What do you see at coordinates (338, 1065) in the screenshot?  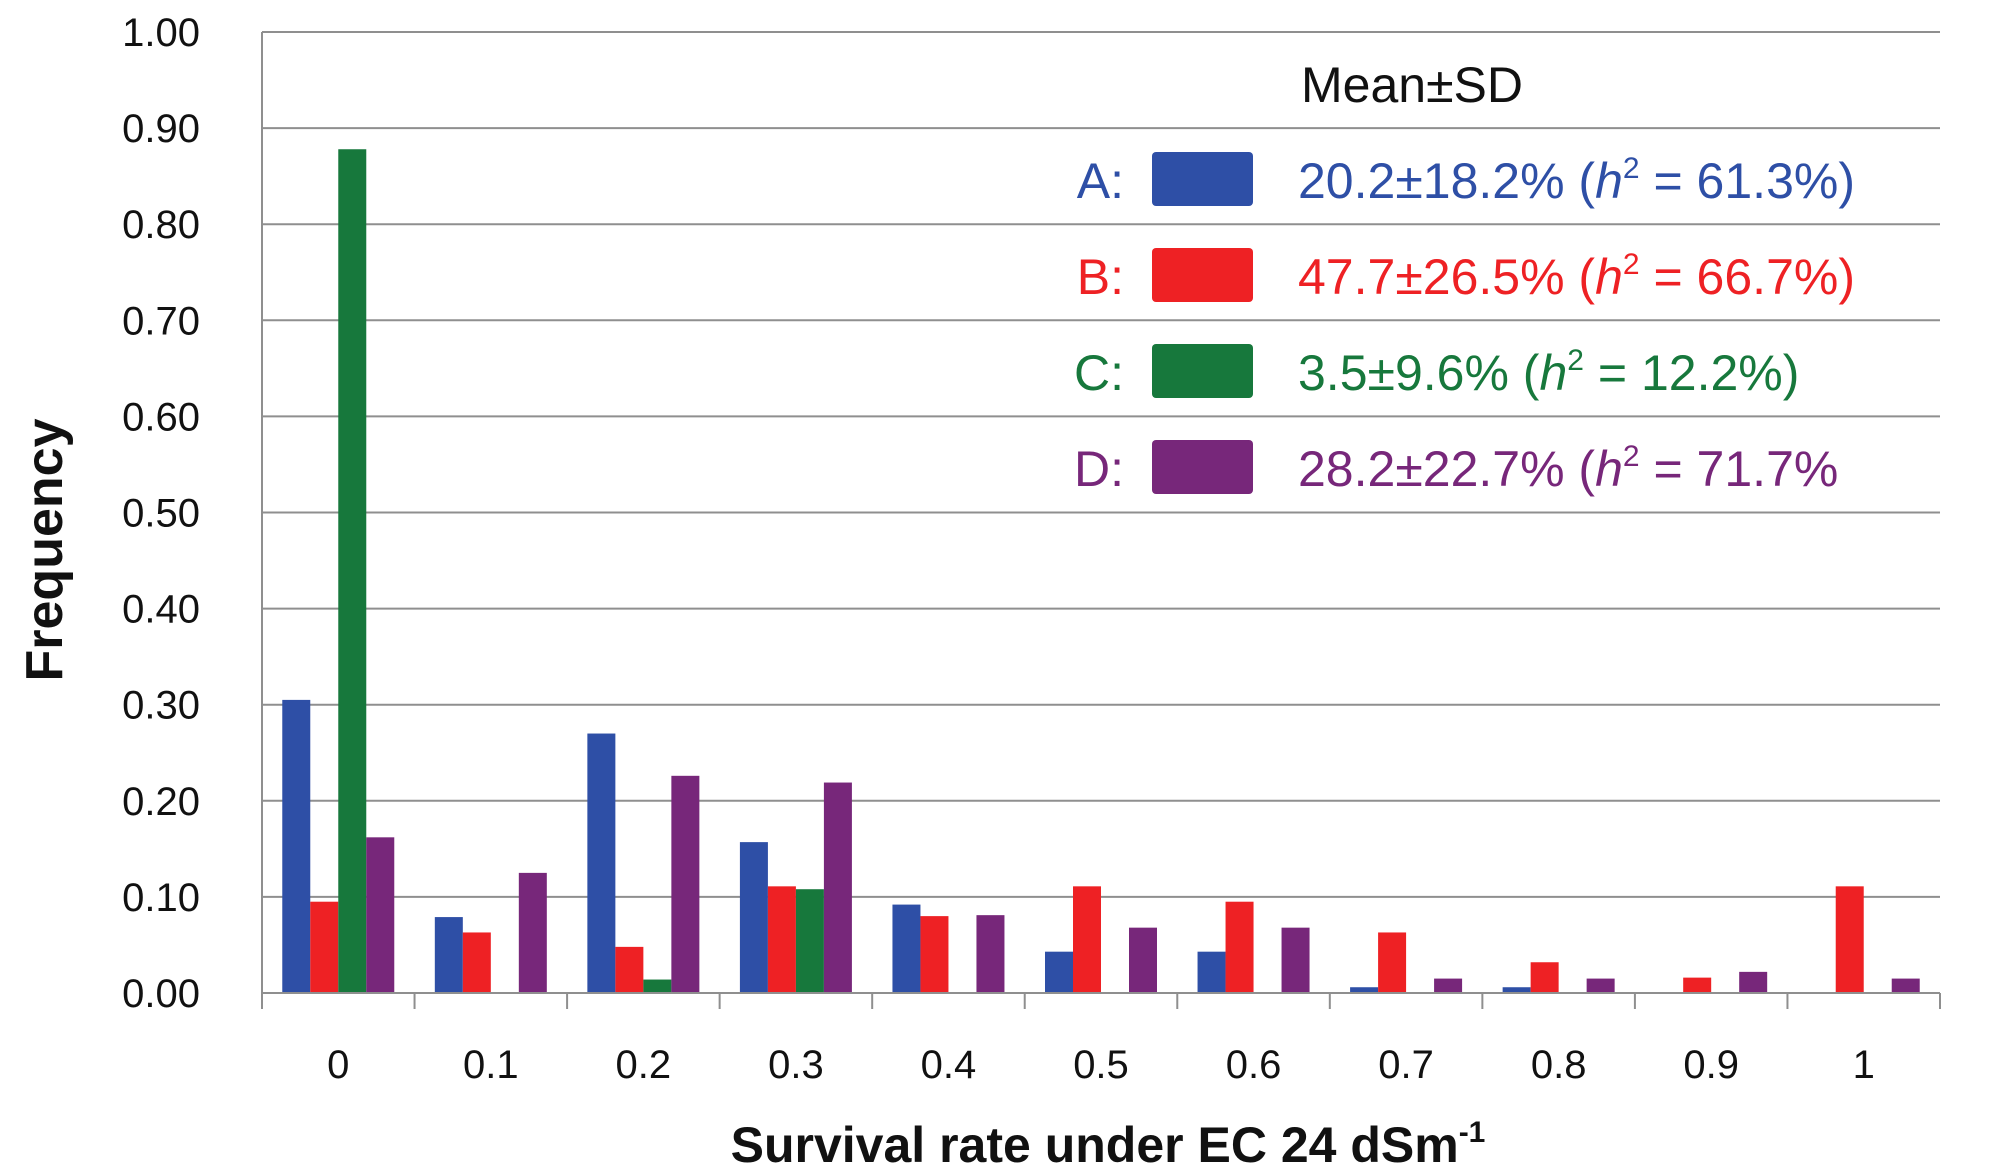 I see `x-tick-label: 0` at bounding box center [338, 1065].